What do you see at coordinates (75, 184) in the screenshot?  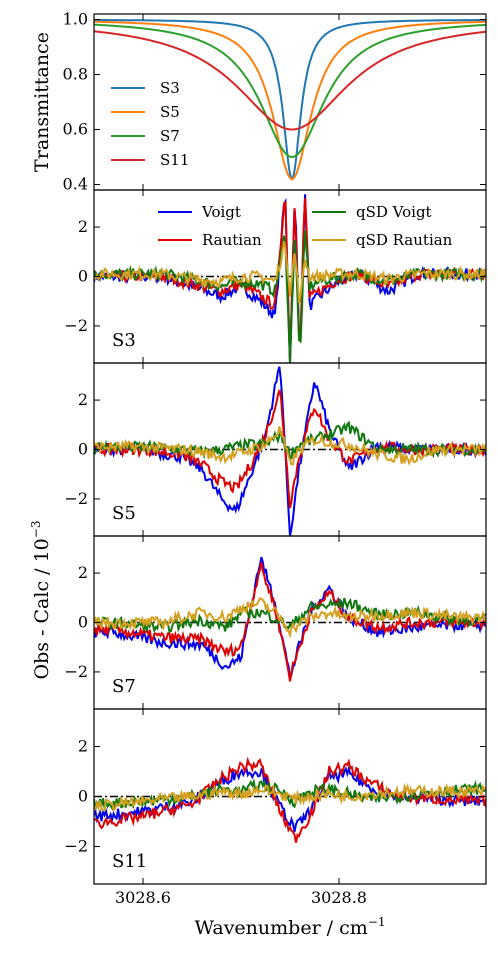 I see `ytick-label: 0.4` at bounding box center [75, 184].